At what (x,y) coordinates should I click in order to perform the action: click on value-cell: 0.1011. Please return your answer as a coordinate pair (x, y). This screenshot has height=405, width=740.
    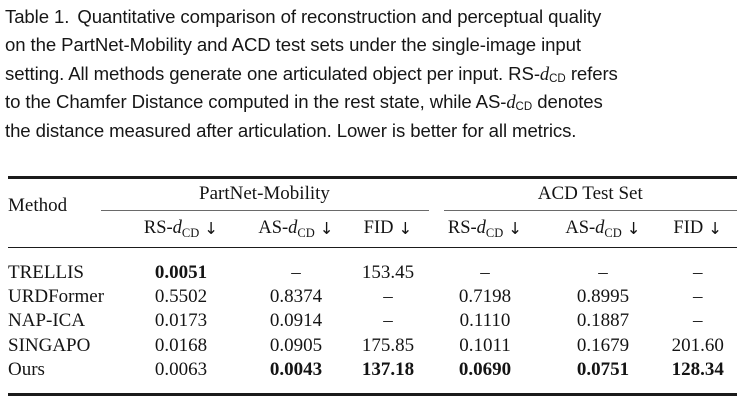
    Looking at the image, I should click on (485, 345).